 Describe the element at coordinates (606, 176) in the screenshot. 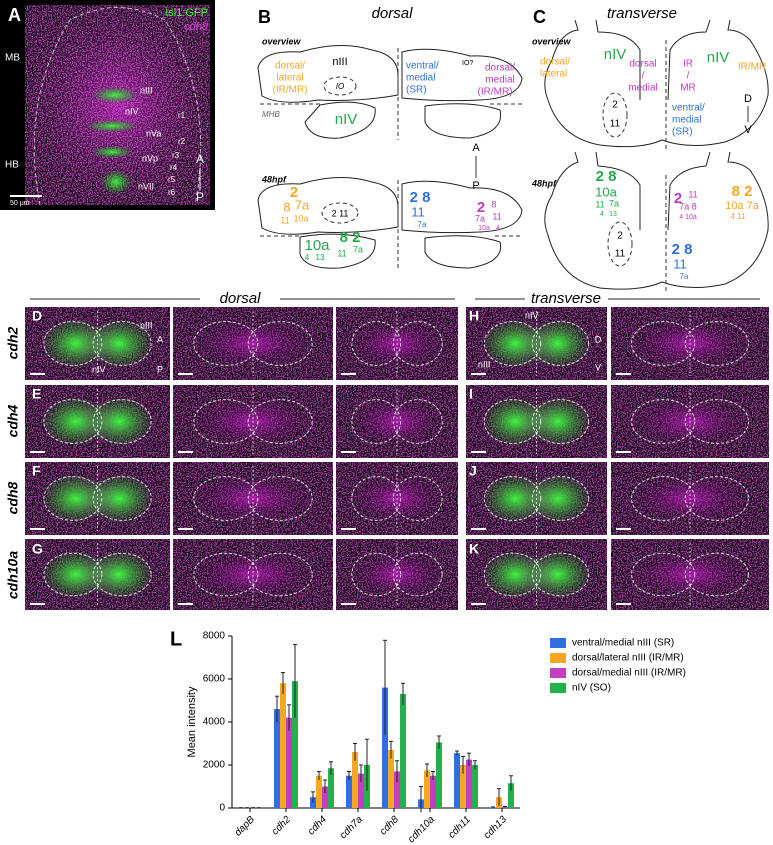

I see `label: 2 8` at that location.